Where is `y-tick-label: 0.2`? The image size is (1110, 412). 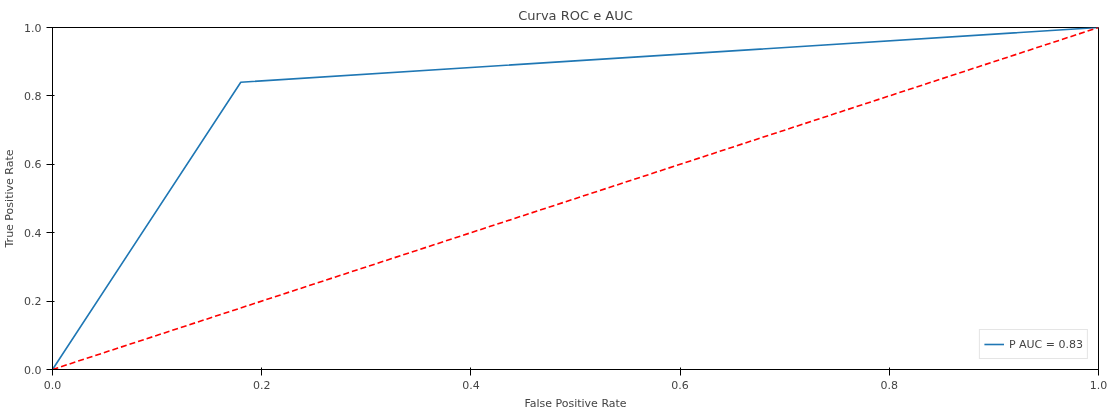
y-tick-label: 0.2 is located at coordinates (33, 302).